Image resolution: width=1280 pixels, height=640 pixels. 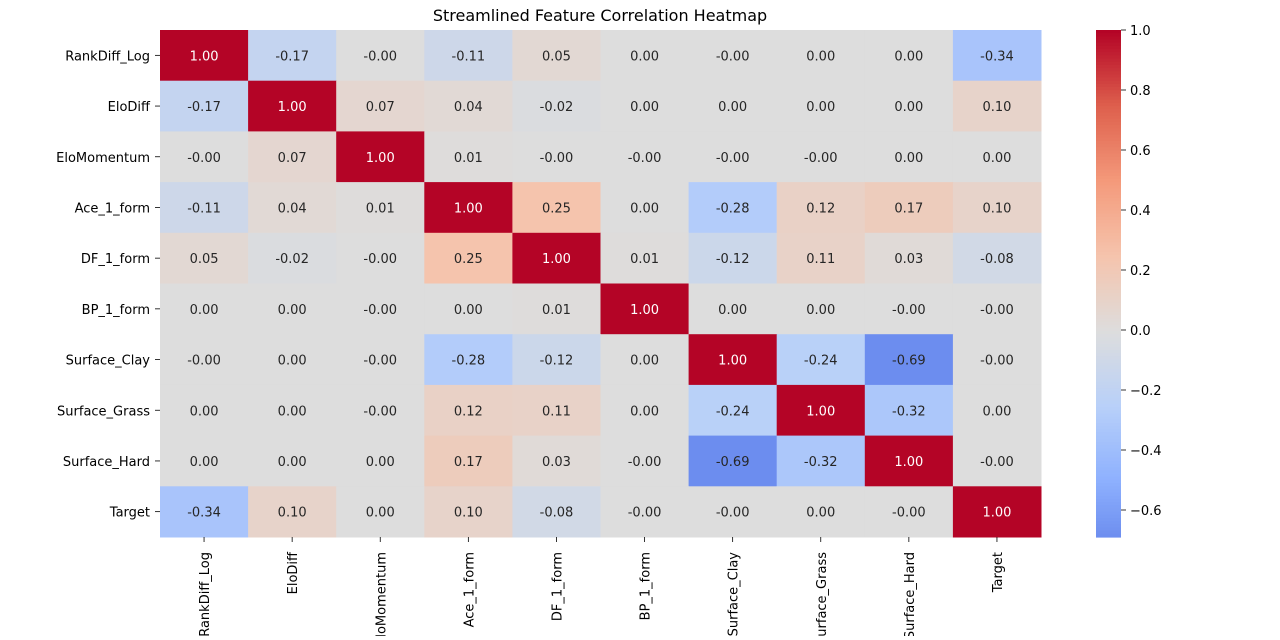 What do you see at coordinates (468, 158) in the screenshot?
I see `cell-value-label: 0.01` at bounding box center [468, 158].